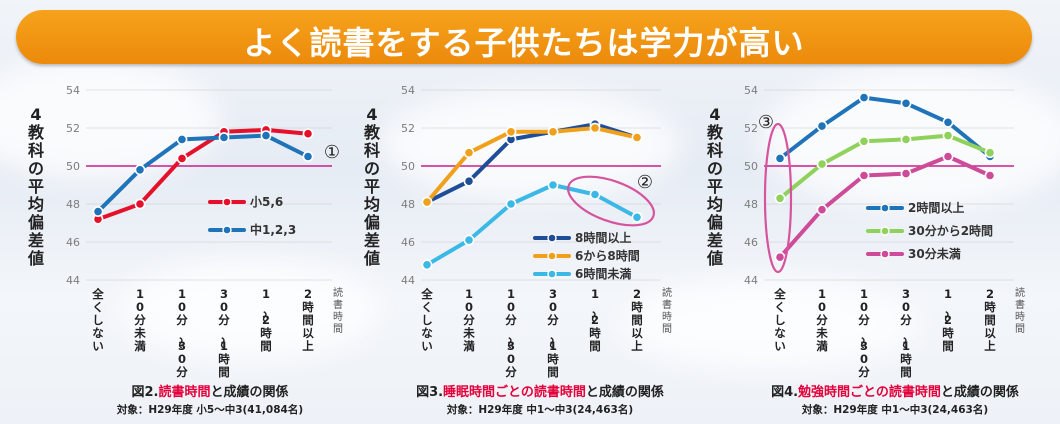  What do you see at coordinates (950, 230) in the screenshot?
I see `legend-label: 30分から2時間` at bounding box center [950, 230].